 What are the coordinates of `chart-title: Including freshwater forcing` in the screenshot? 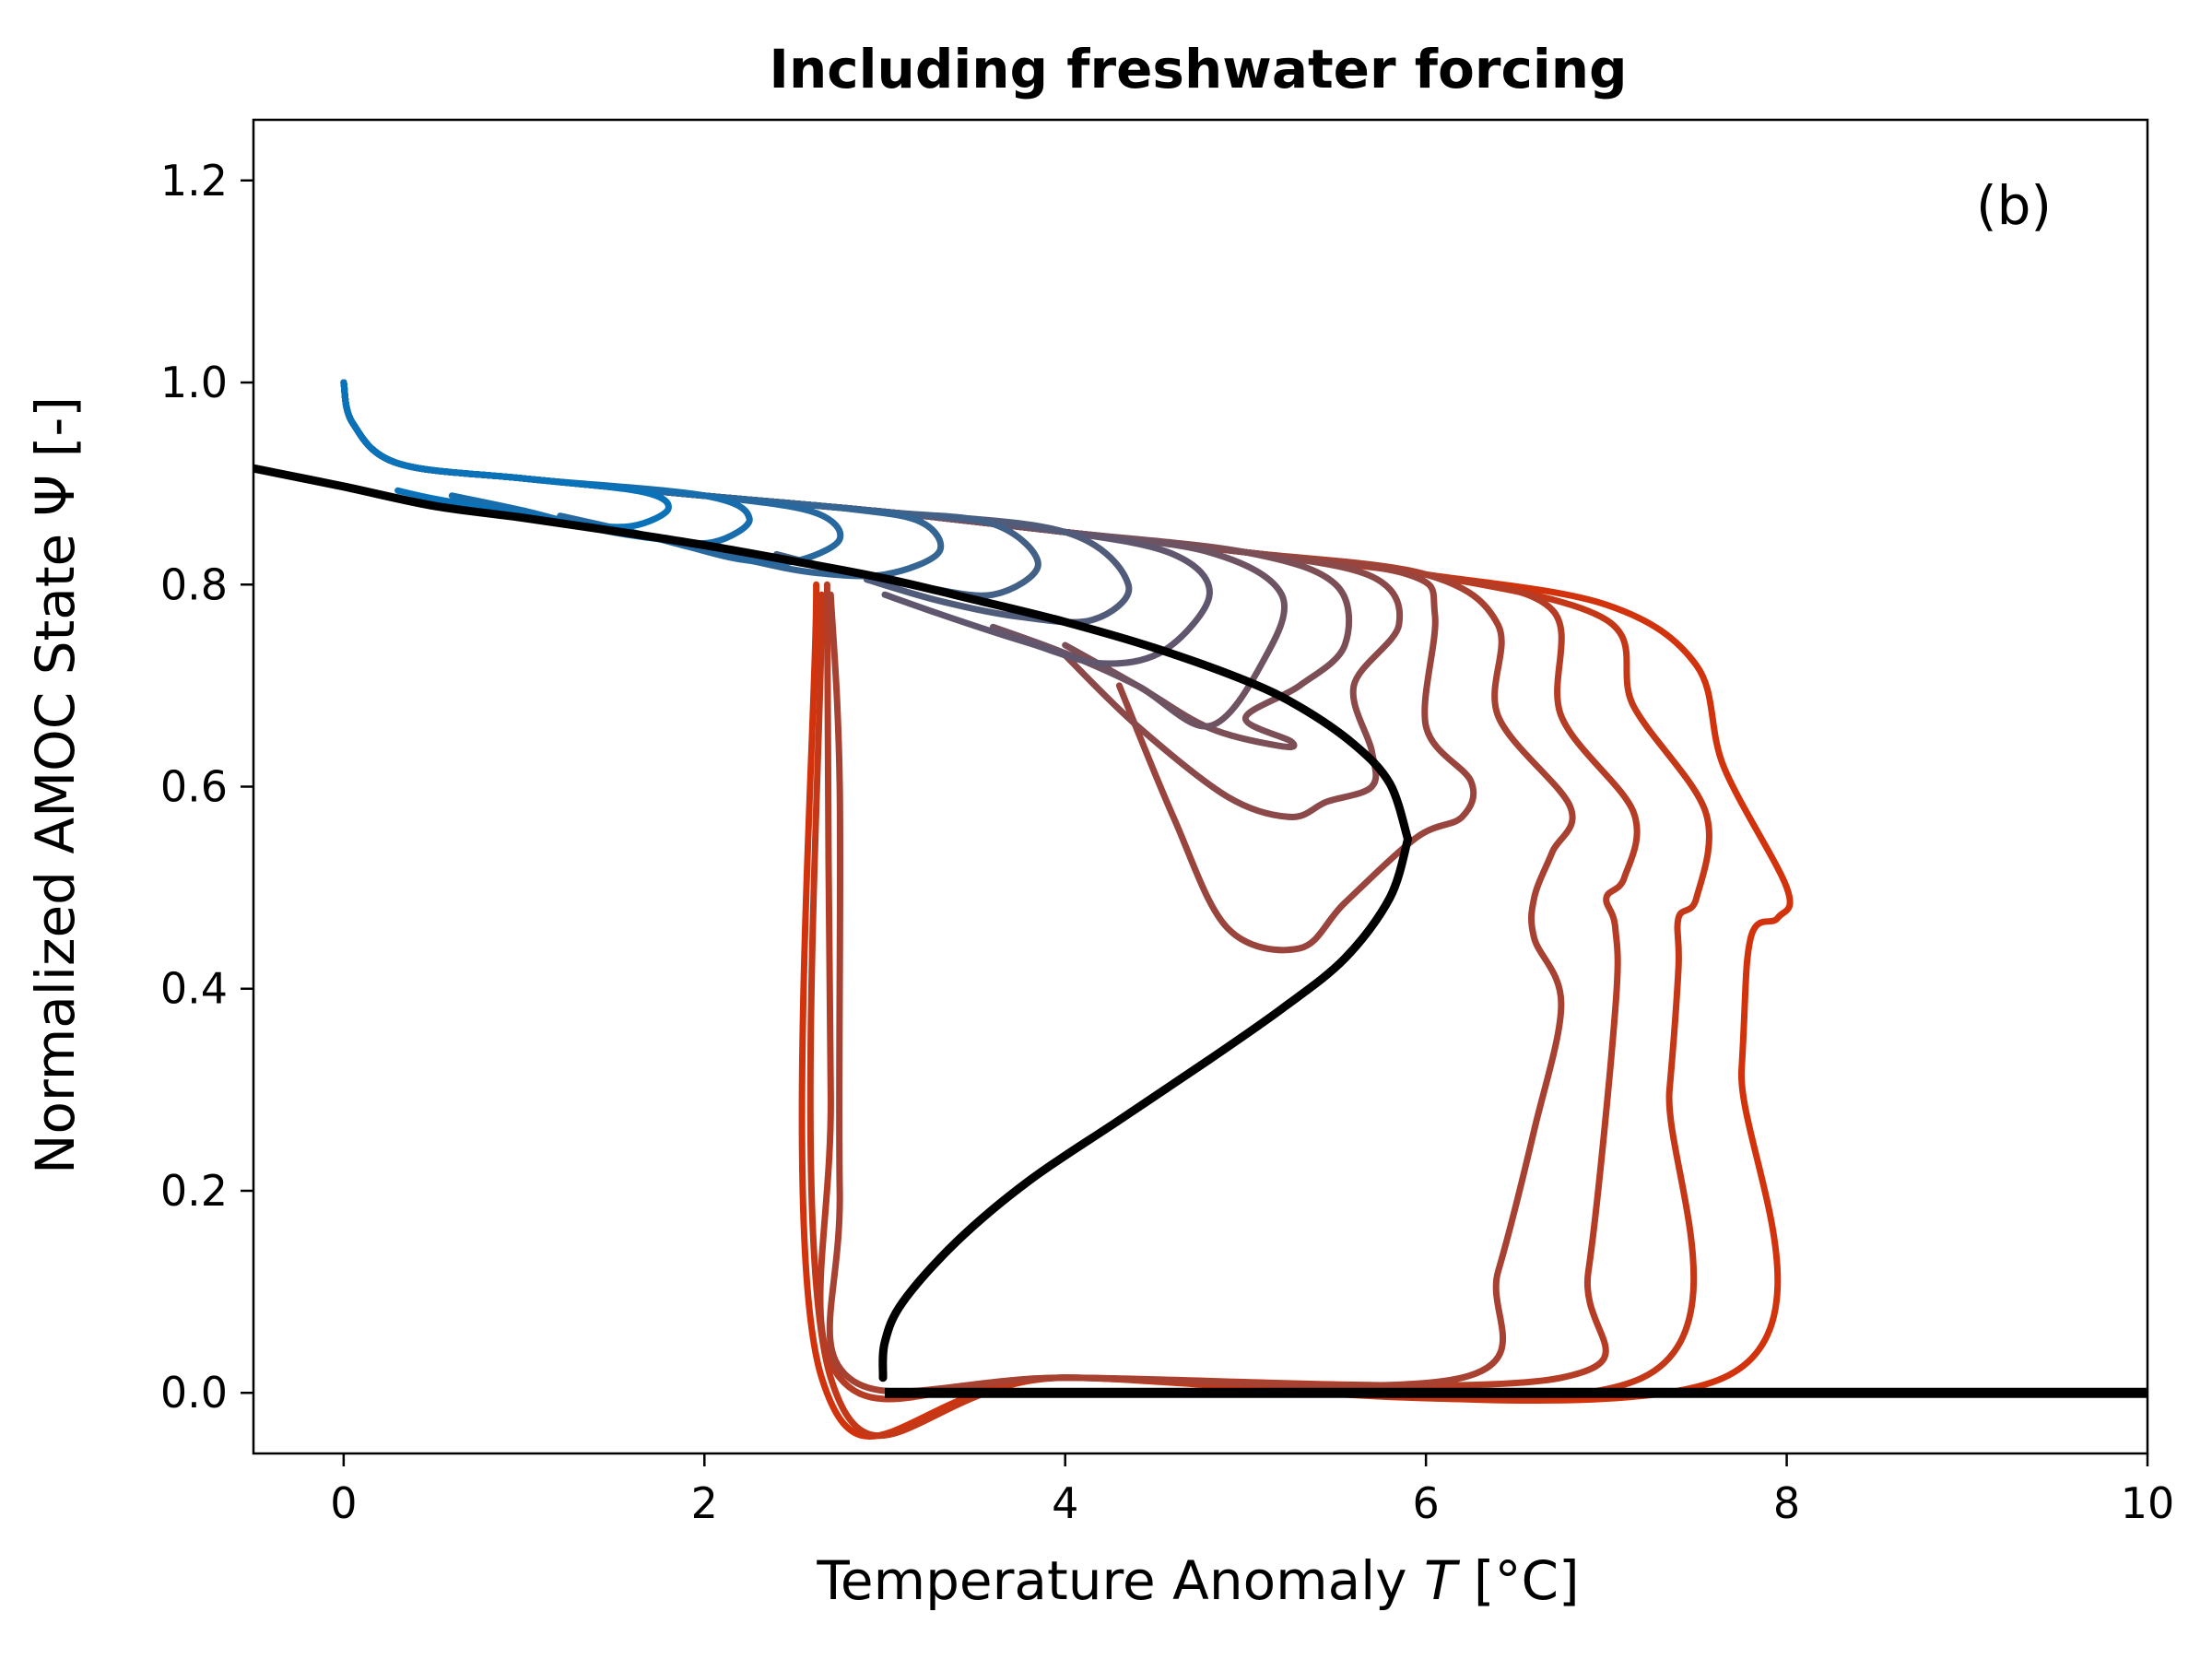 It's located at (1198, 69).